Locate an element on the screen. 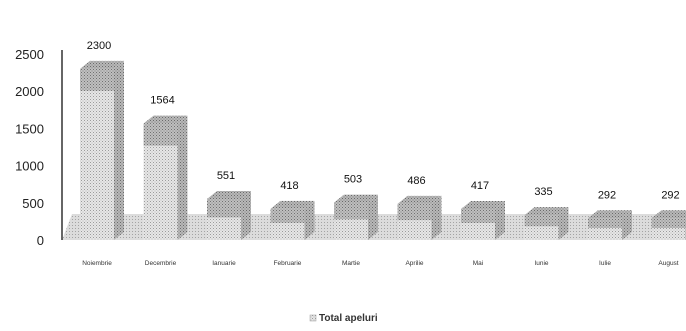 The height and width of the screenshot is (331, 686). x-tick-label: Noiembrie is located at coordinates (97, 263).